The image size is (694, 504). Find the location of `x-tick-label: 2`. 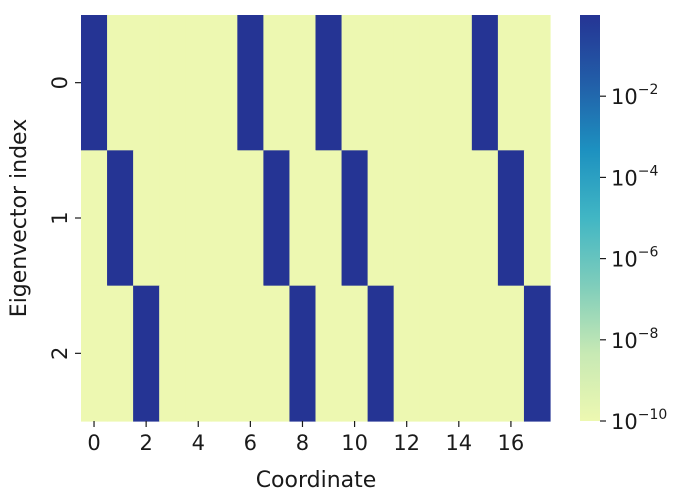

x-tick-label: 2 is located at coordinates (145, 443).